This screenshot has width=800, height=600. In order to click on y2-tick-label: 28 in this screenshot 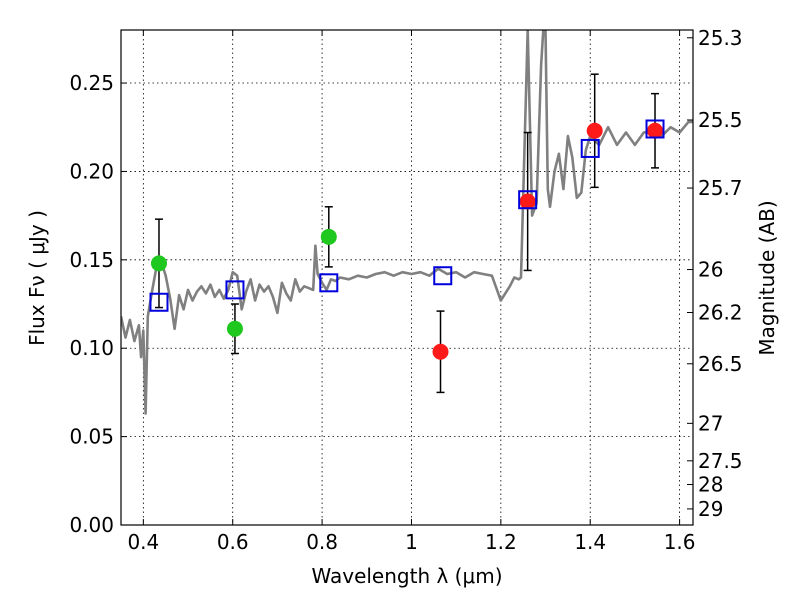, I will do `click(710, 485)`.